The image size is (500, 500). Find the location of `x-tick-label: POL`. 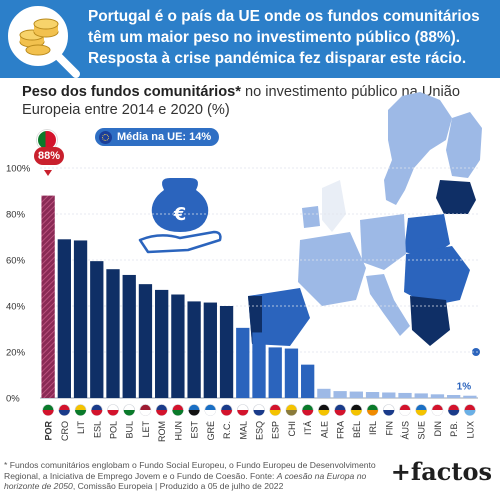

x-tick-label: POL is located at coordinates (114, 430).